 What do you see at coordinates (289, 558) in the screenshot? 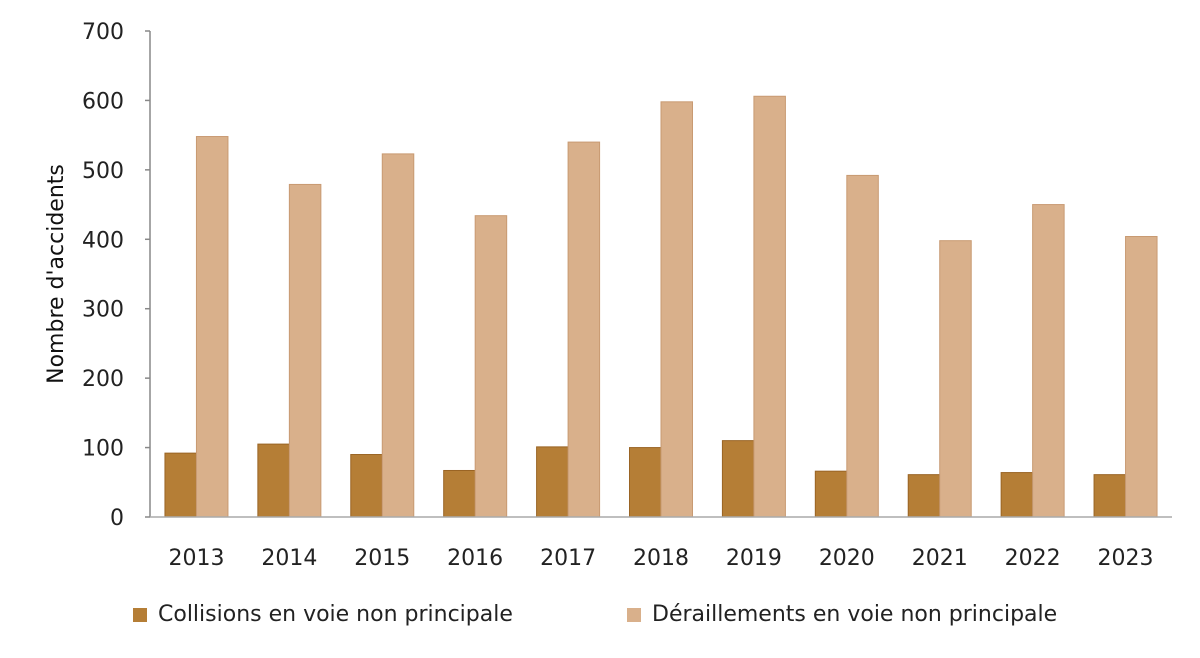
I see `x-tick-label: 2014` at bounding box center [289, 558].